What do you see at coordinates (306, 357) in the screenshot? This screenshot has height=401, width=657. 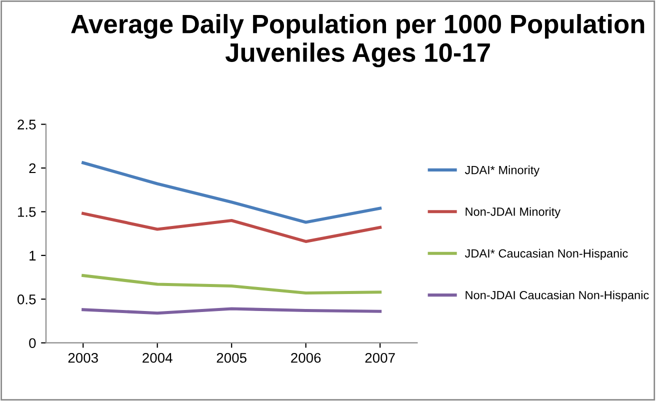 I see `x-tick-label: 2006` at bounding box center [306, 357].